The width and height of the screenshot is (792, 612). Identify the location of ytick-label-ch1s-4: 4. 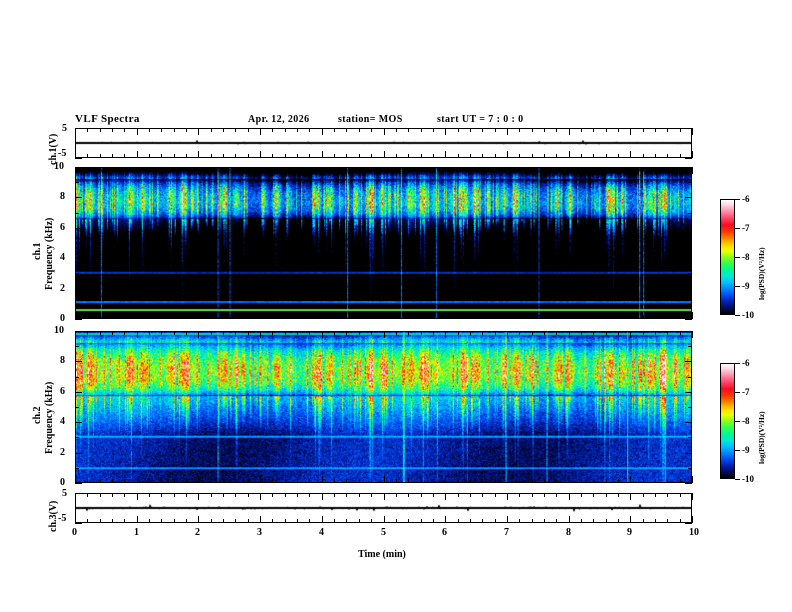
(62, 257).